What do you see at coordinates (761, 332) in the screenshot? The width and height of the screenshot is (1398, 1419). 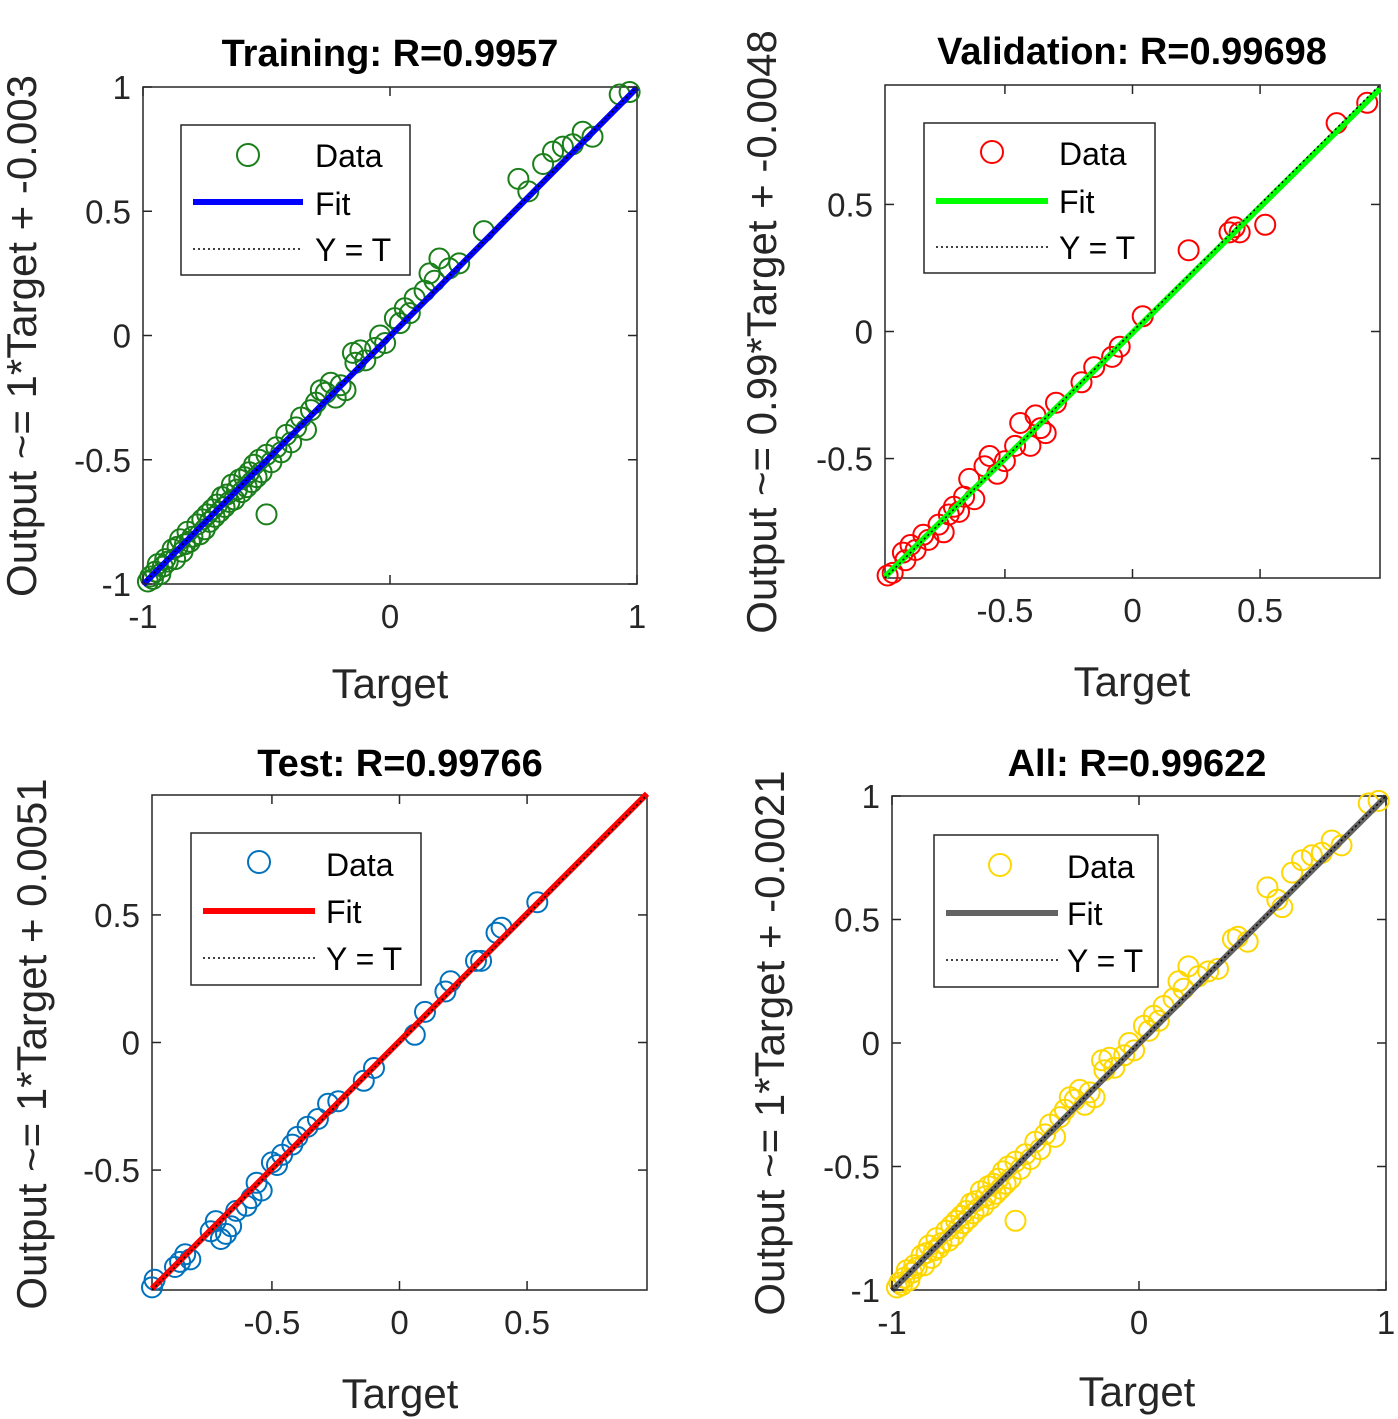 I see `y-axis-label: Output ~= 0.99*Target + -0.0048` at bounding box center [761, 332].